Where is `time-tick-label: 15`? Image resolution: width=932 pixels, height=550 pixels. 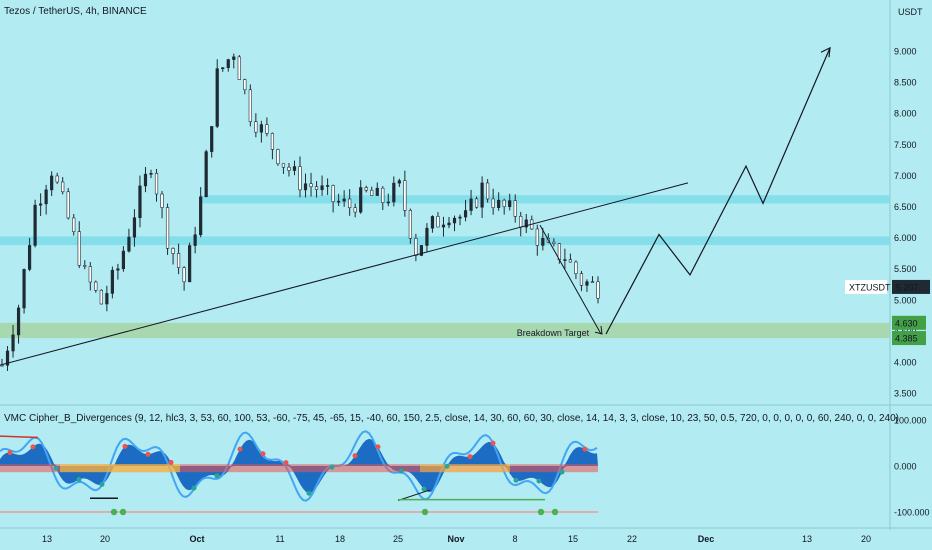 time-tick-label: 15 is located at coordinates (573, 539).